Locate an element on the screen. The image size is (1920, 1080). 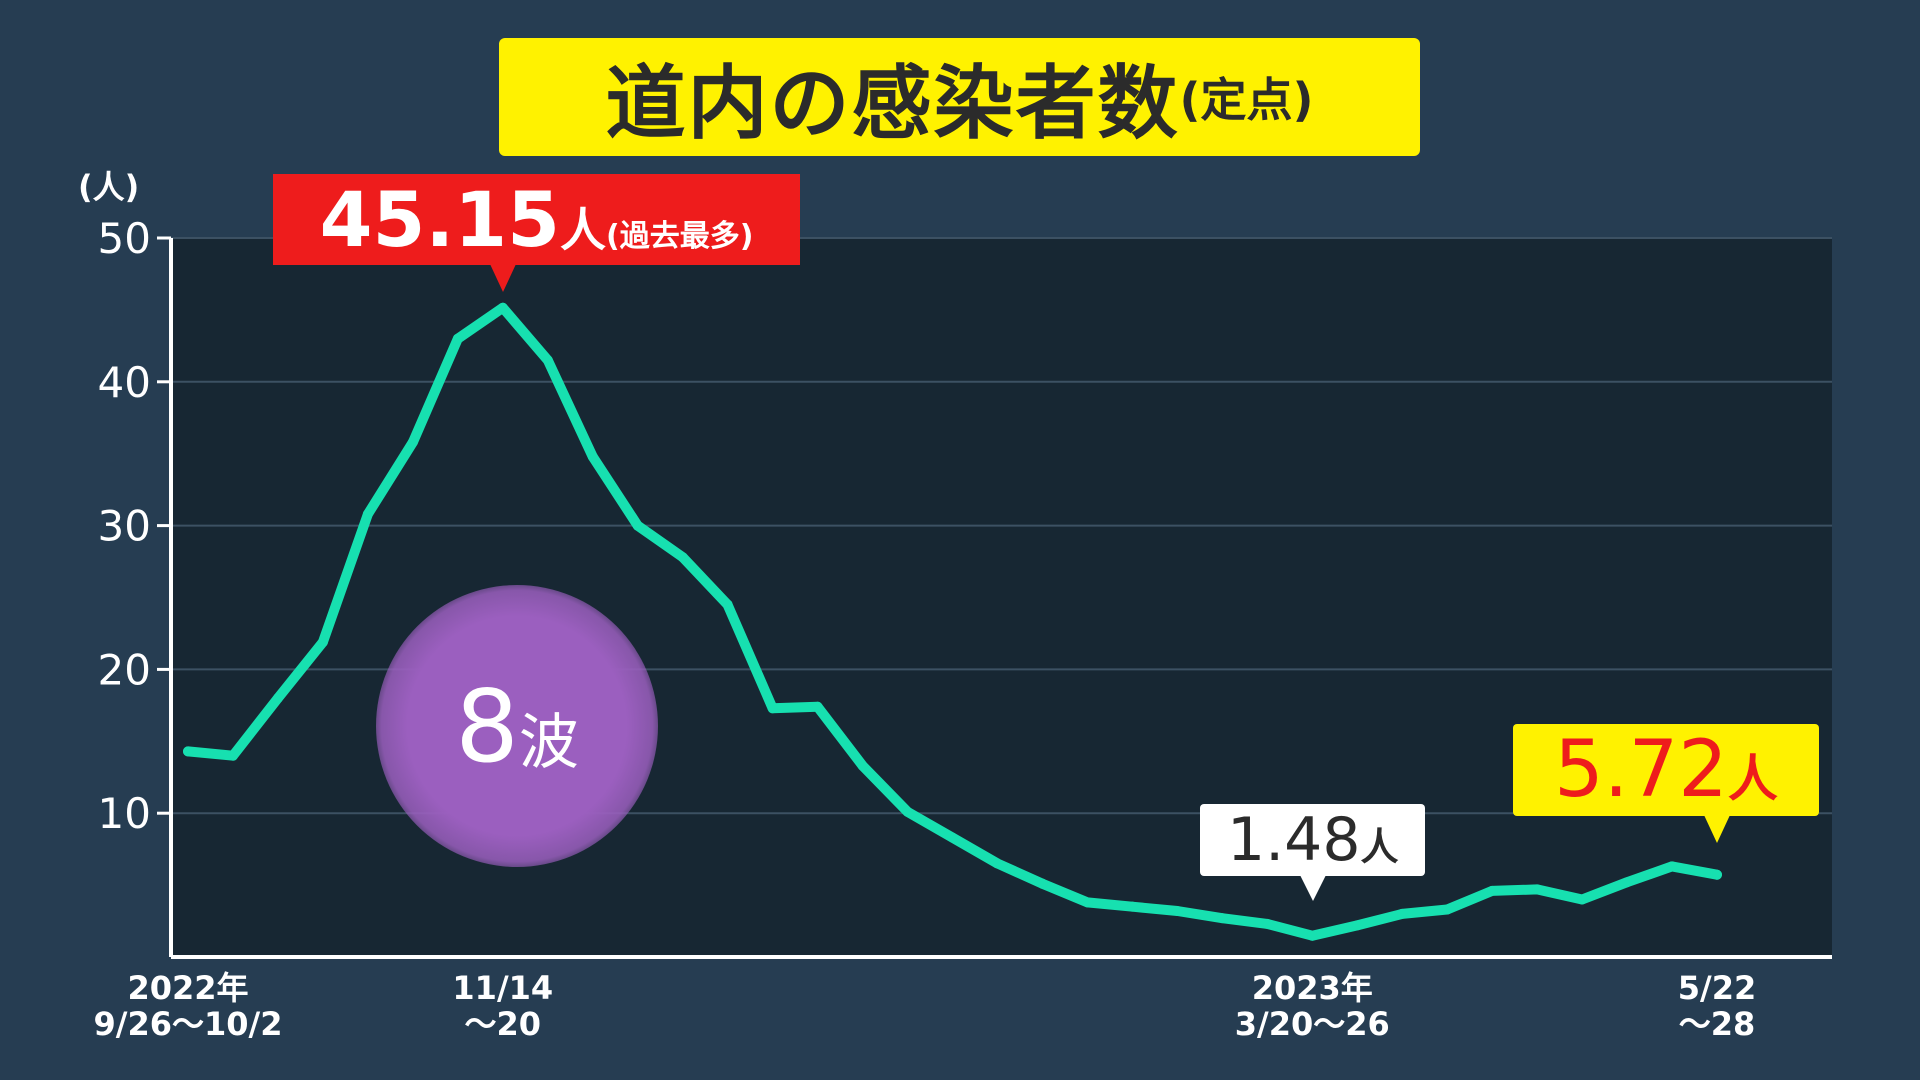
y-axis-ticks: 10 20 30 40 50 is located at coordinates (134, 526).